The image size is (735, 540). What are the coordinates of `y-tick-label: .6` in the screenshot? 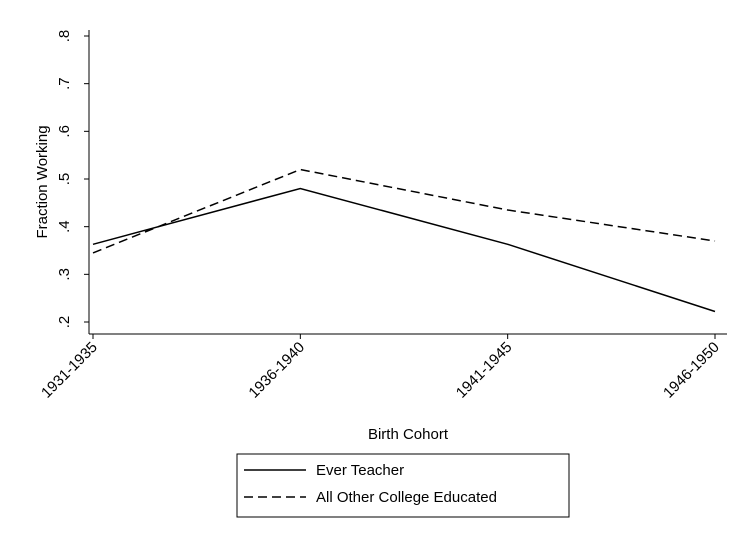 It's located at (64, 131).